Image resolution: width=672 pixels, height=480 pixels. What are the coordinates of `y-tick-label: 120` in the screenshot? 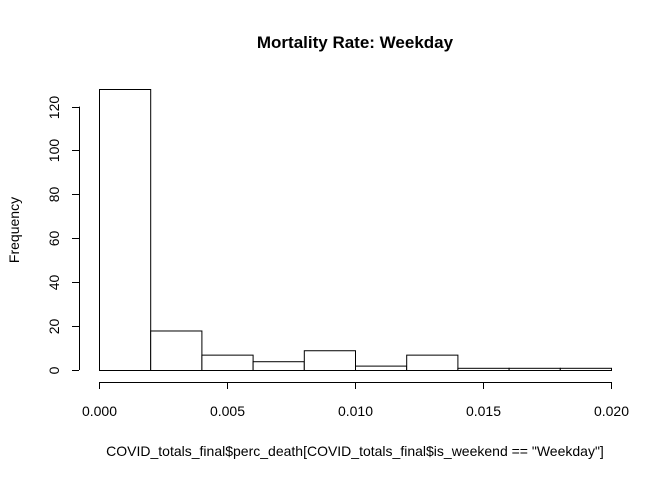 It's located at (54, 108).